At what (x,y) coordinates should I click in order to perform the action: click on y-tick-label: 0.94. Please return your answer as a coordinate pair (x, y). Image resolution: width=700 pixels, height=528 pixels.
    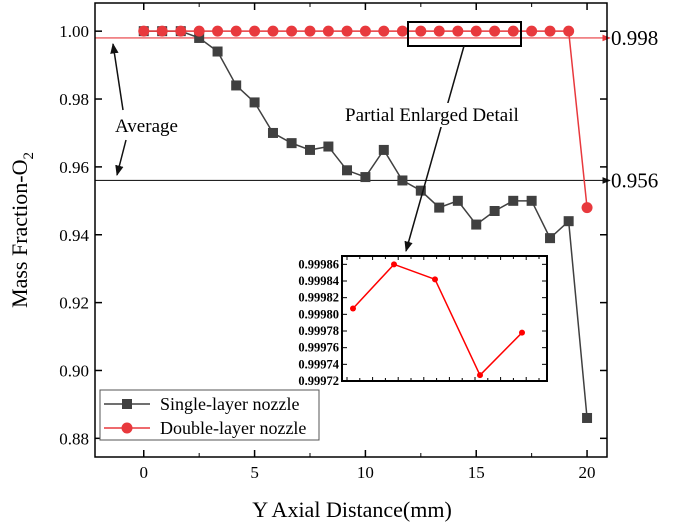
    Looking at the image, I should click on (74, 235).